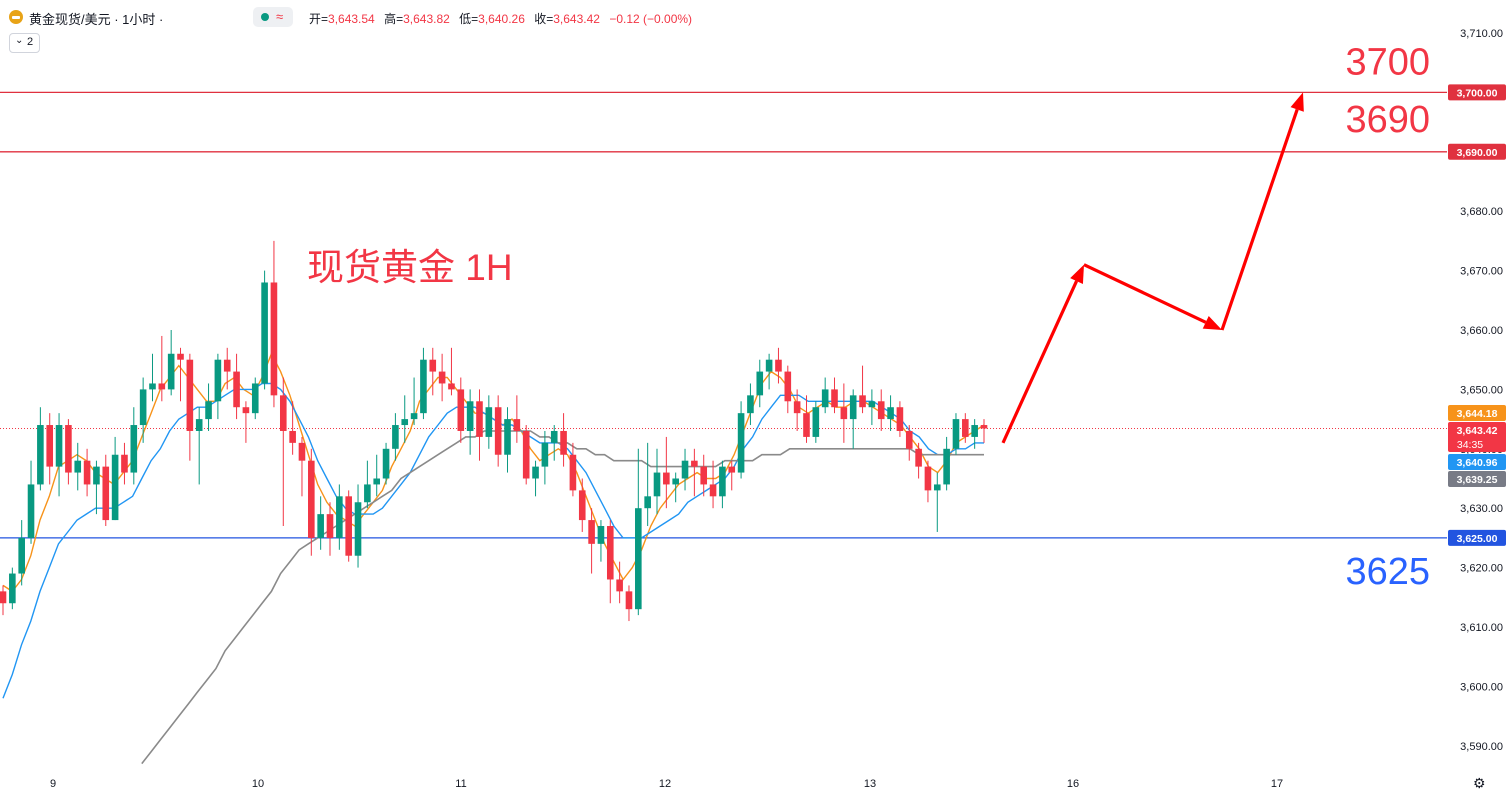  I want to click on gold-icon, so click(16, 17).